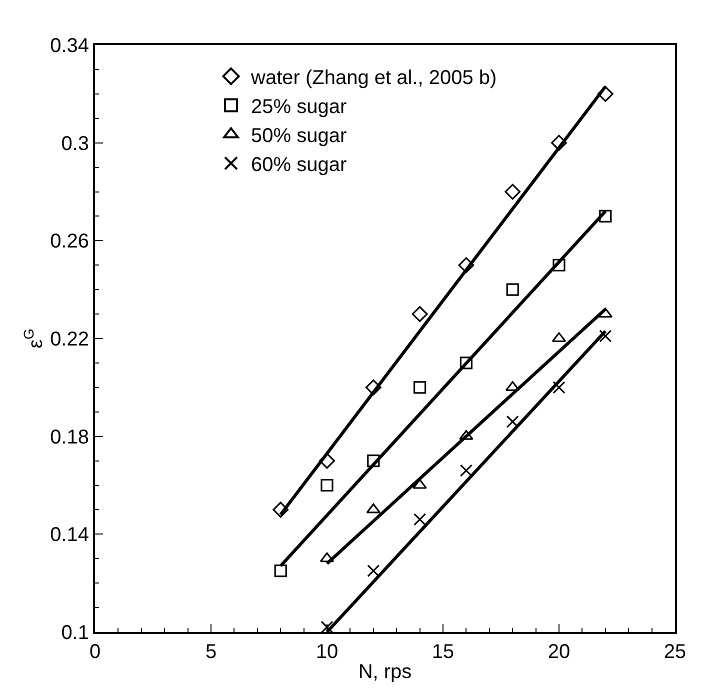 This screenshot has width=720, height=692. Describe the element at coordinates (69, 46) in the screenshot. I see `y-tick-label: 0.34` at that location.